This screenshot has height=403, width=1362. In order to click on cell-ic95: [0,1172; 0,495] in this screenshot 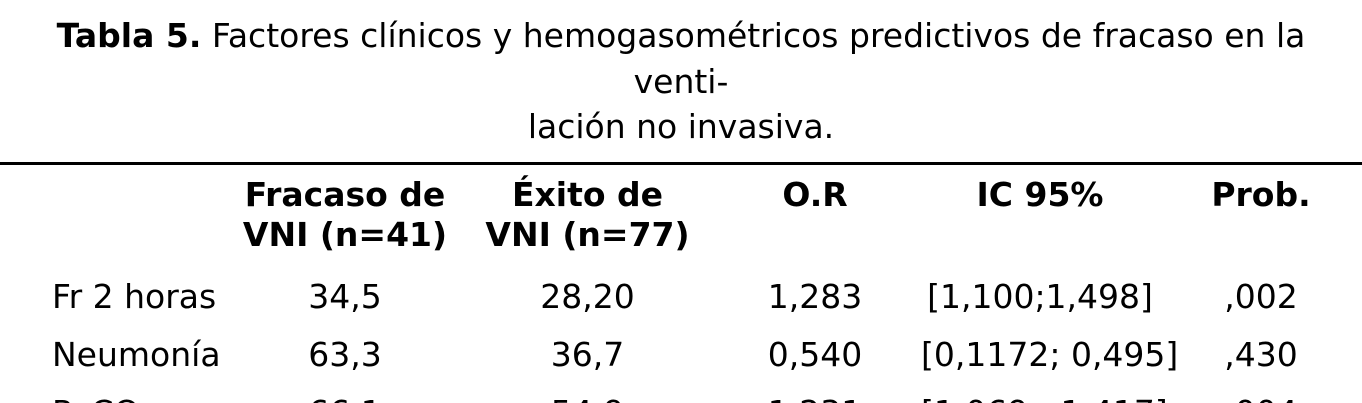, I will do `click(1050, 354)`.